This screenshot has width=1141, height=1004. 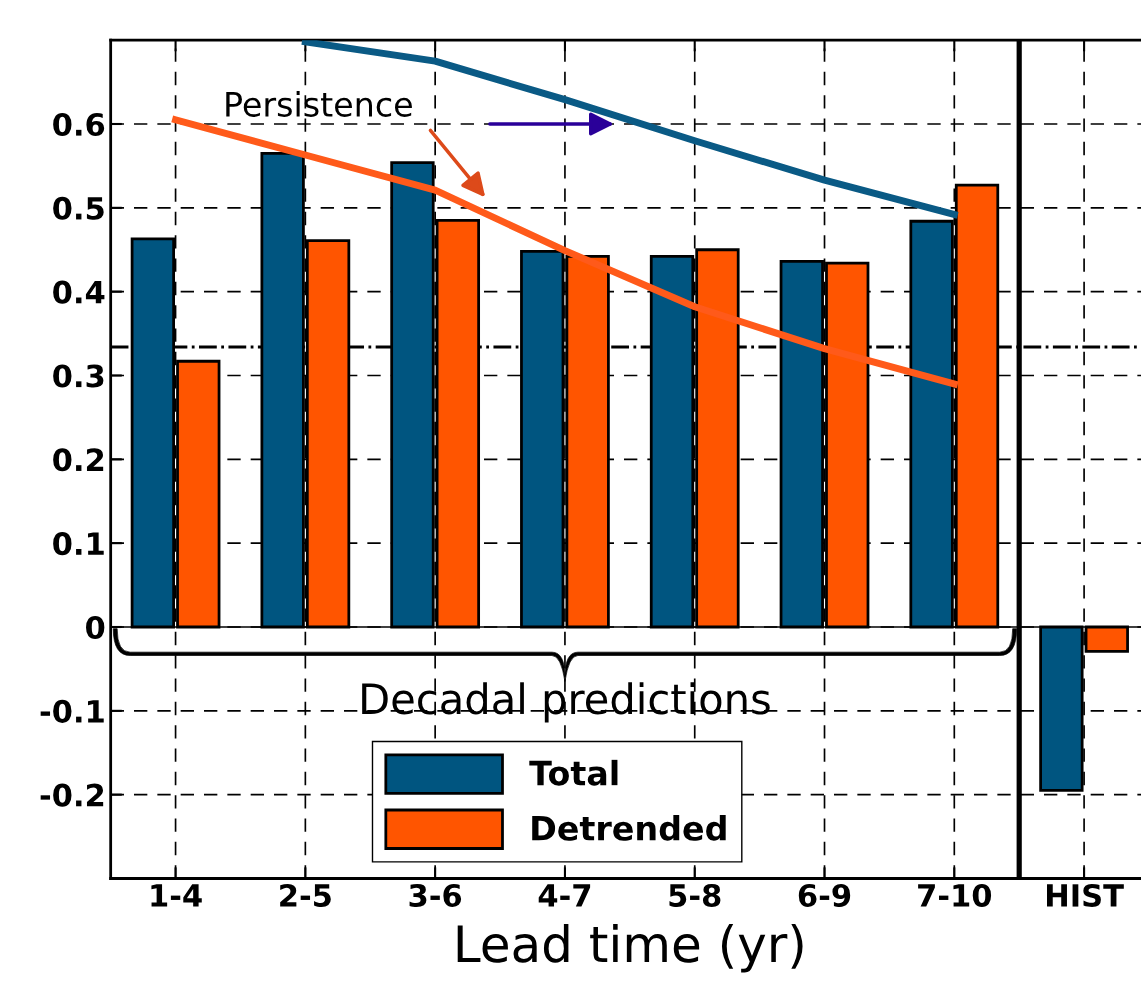 I want to click on y-tick-label: 0.4, so click(x=79, y=292).